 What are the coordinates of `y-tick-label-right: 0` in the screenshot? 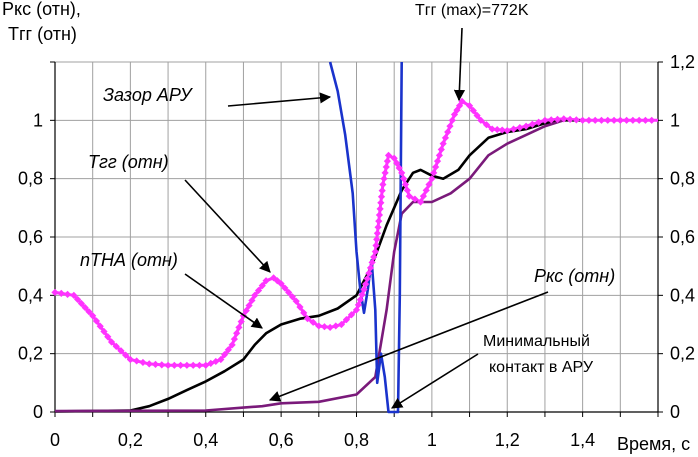 It's located at (675, 412).